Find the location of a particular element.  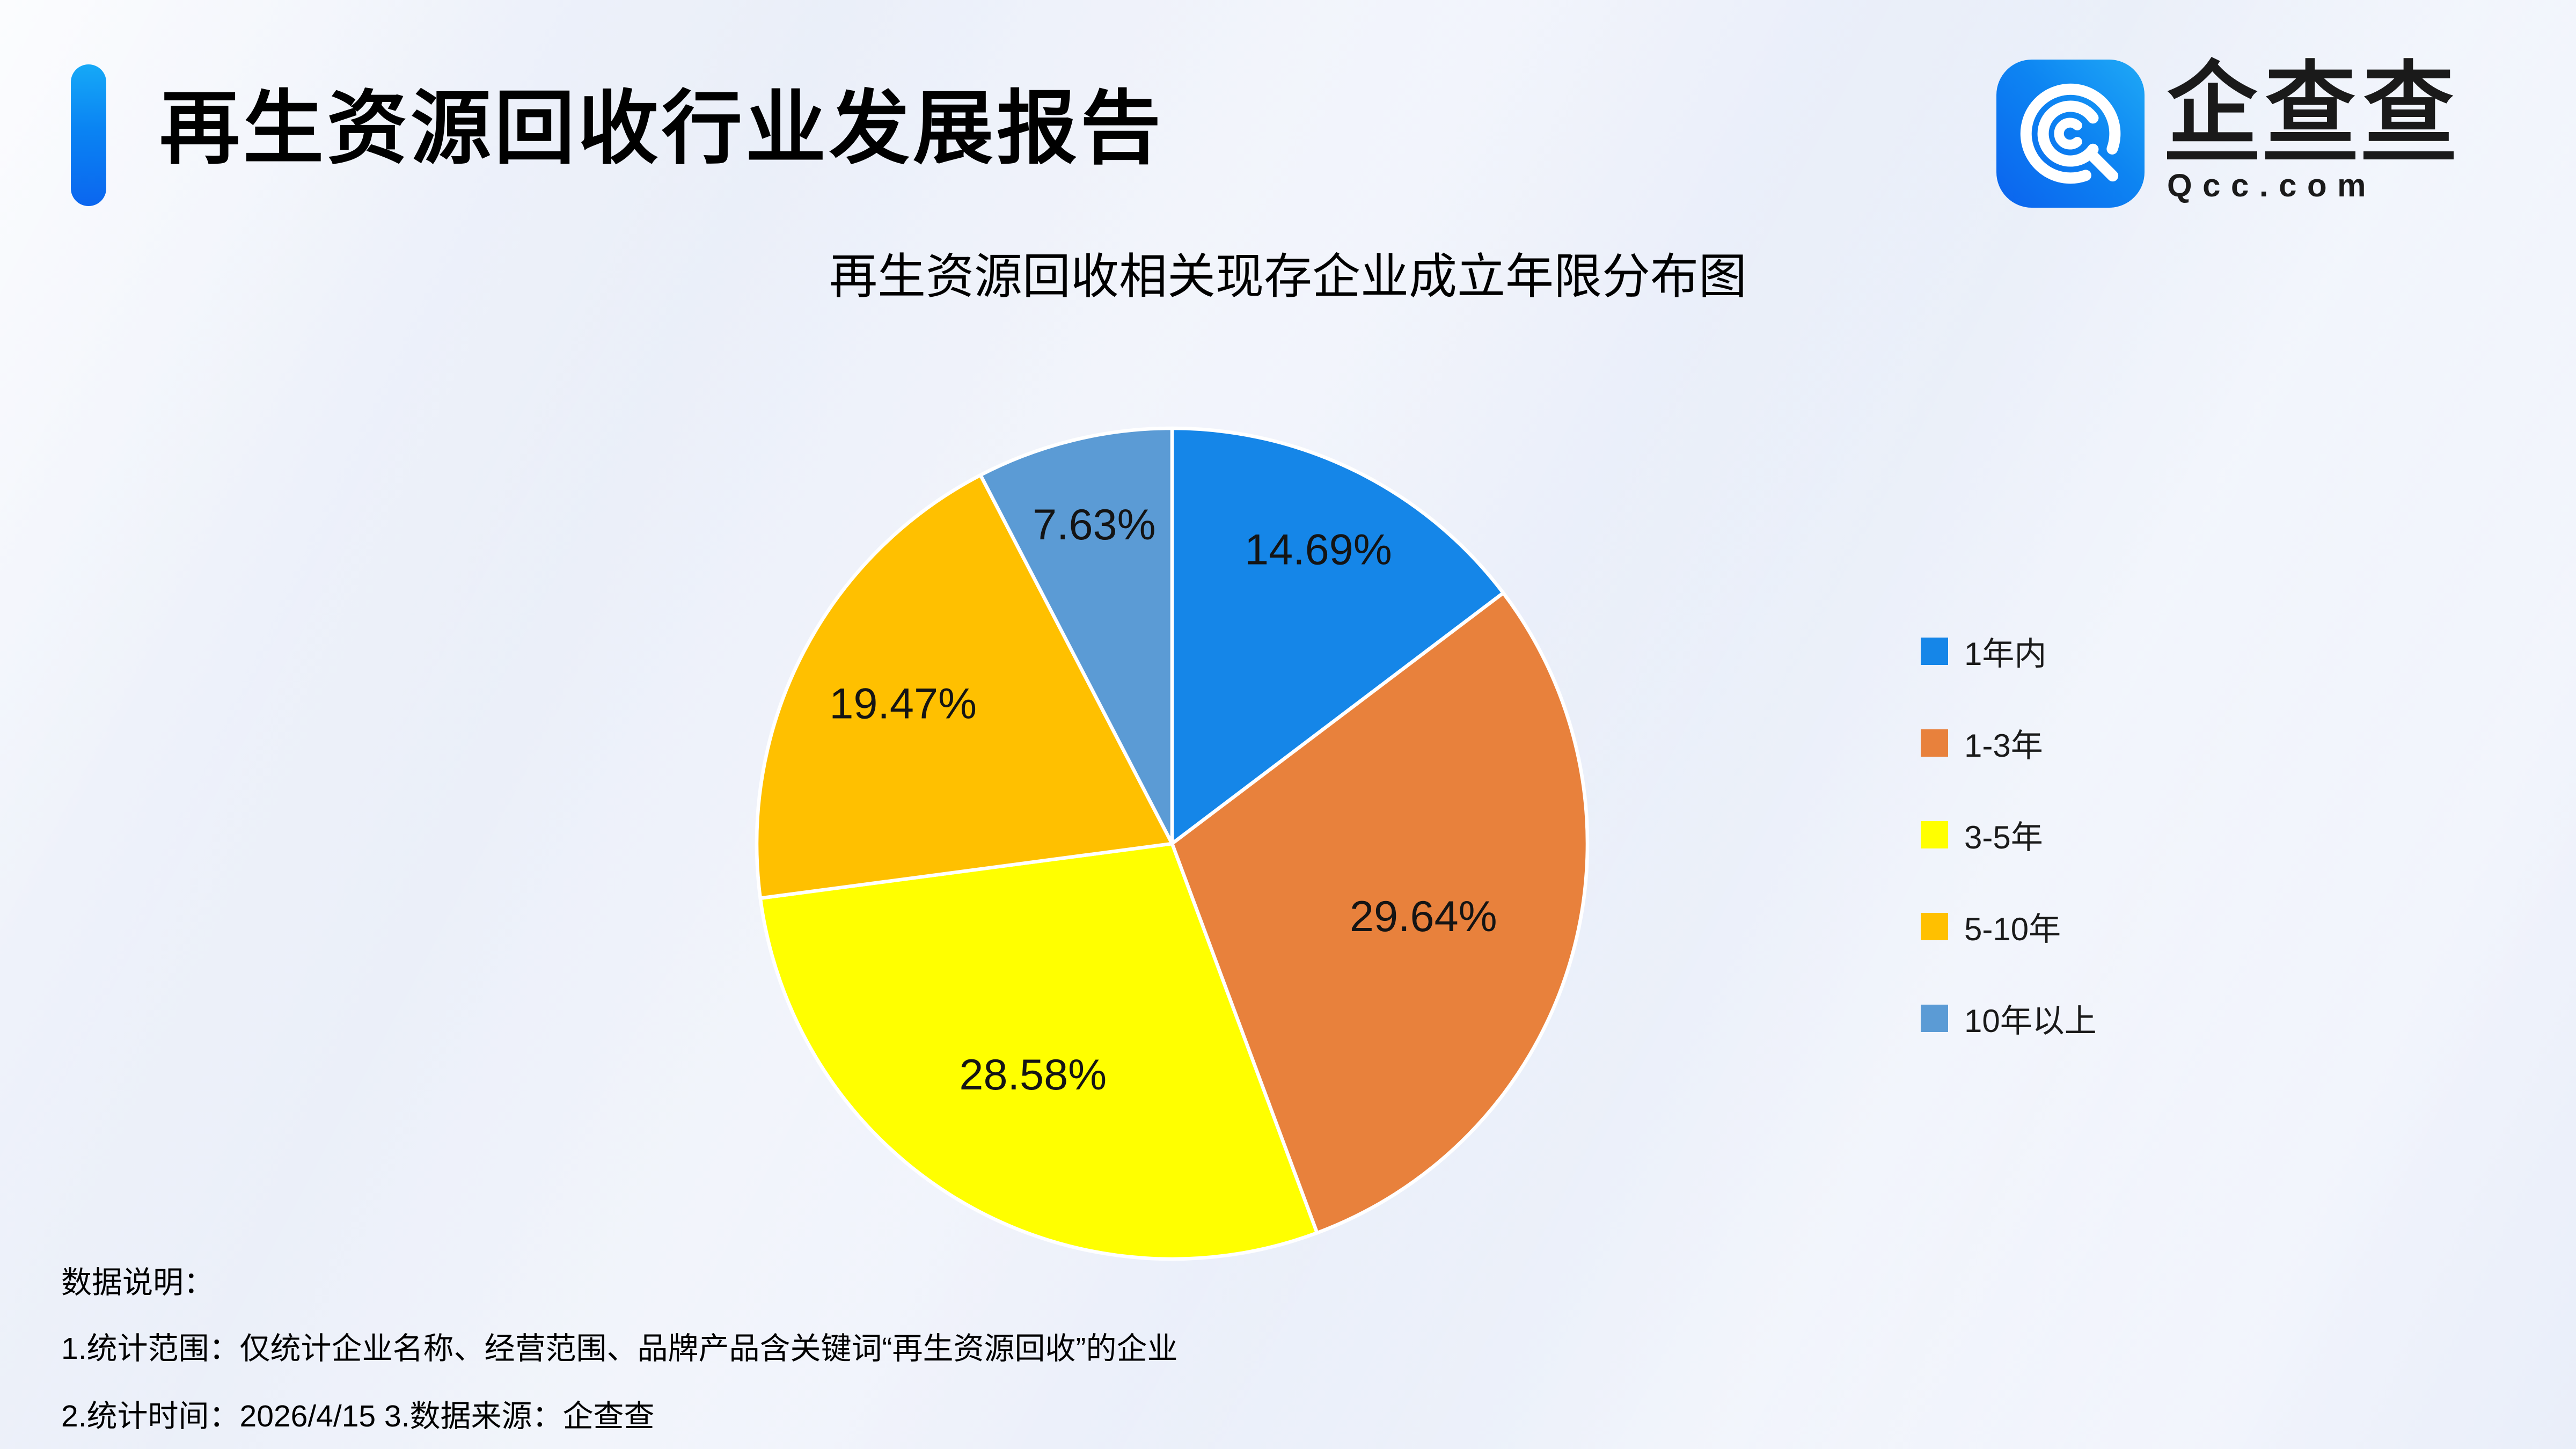

qcc-brand-logo: 企查查 Qcc.com is located at coordinates (2225, 133).